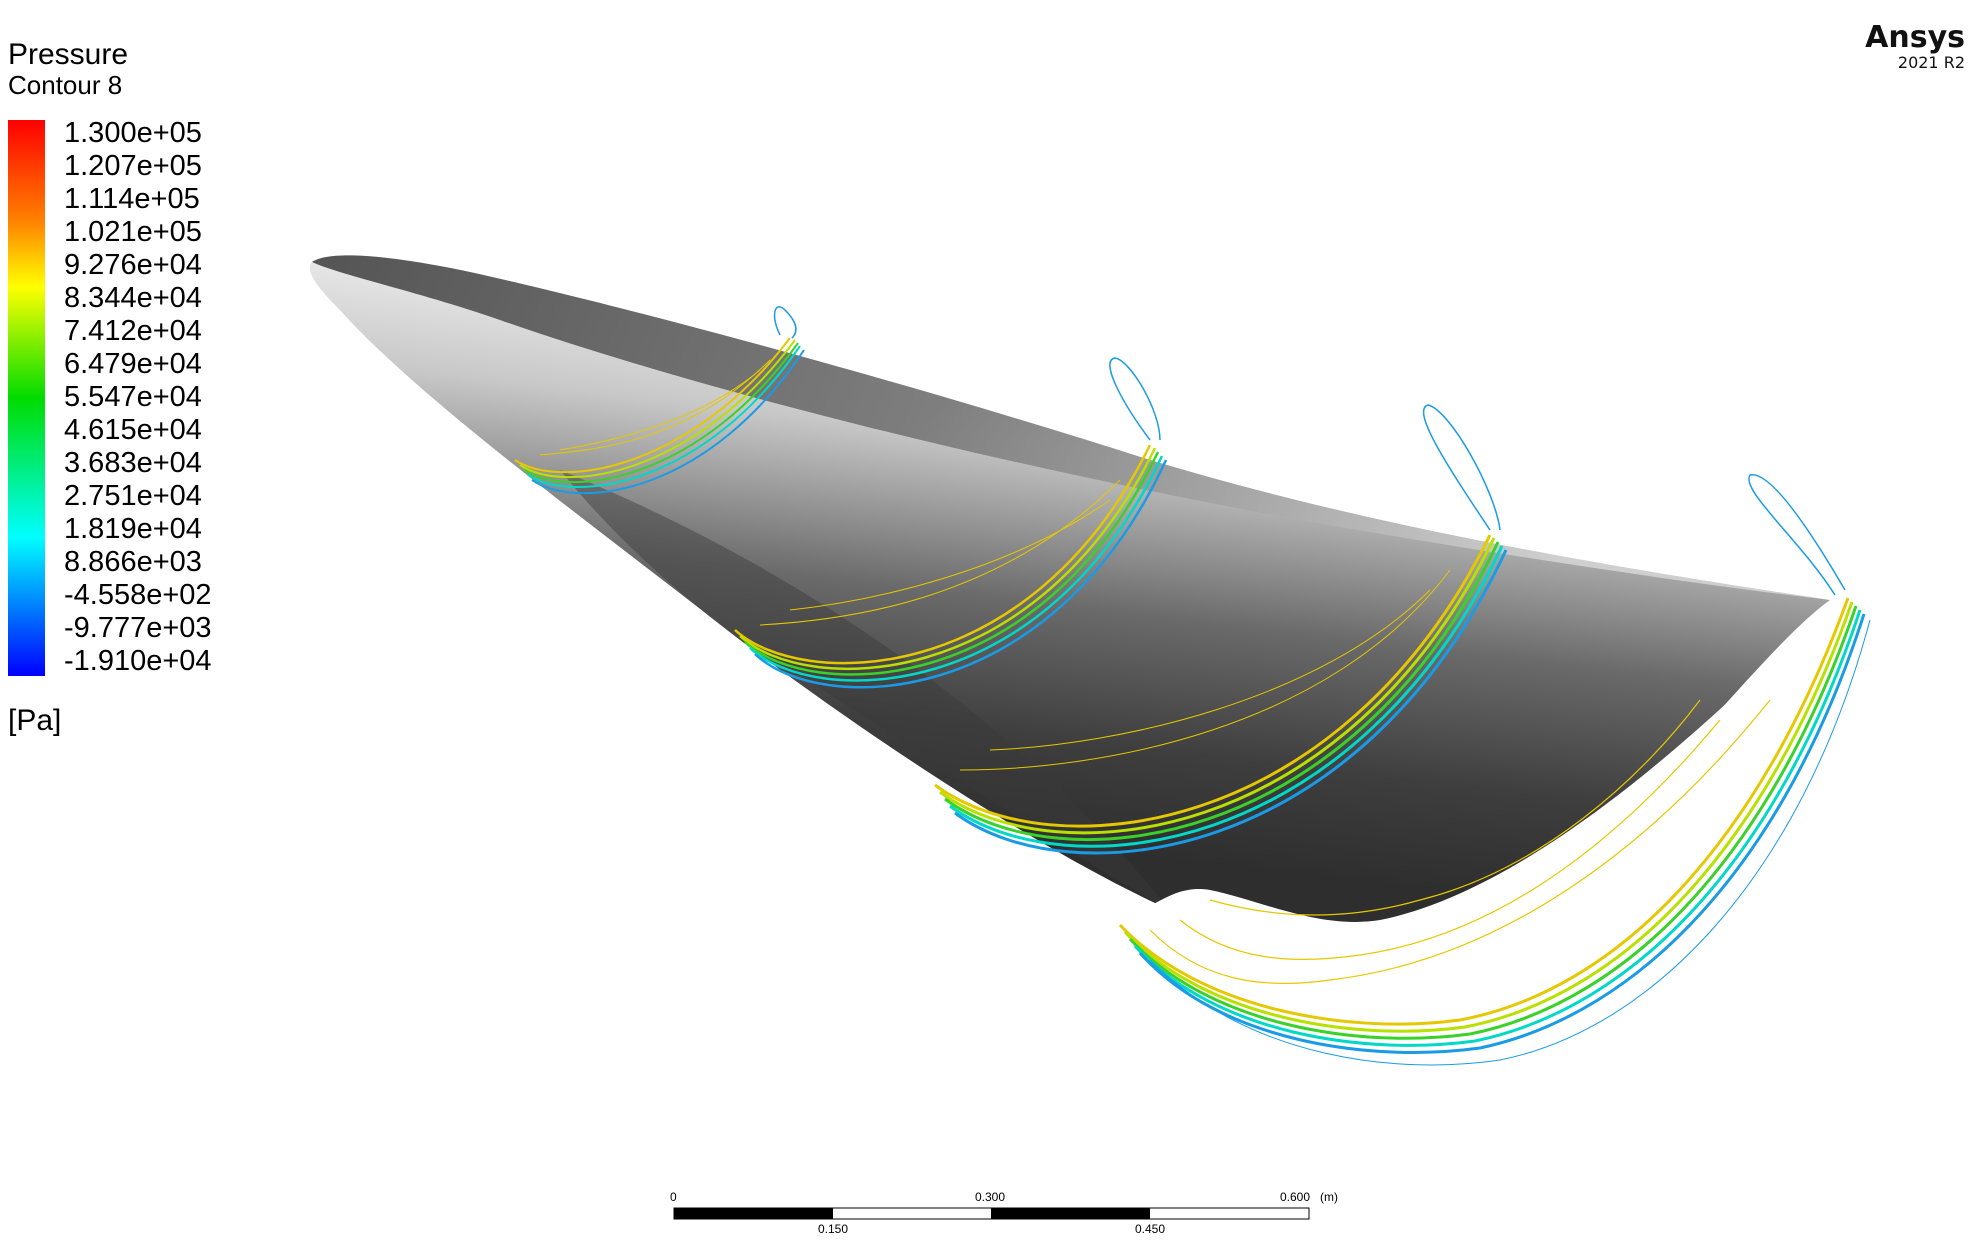 This screenshot has width=1975, height=1247. Describe the element at coordinates (133, 529) in the screenshot. I see `legend-level-label: 1.819e+04` at that location.